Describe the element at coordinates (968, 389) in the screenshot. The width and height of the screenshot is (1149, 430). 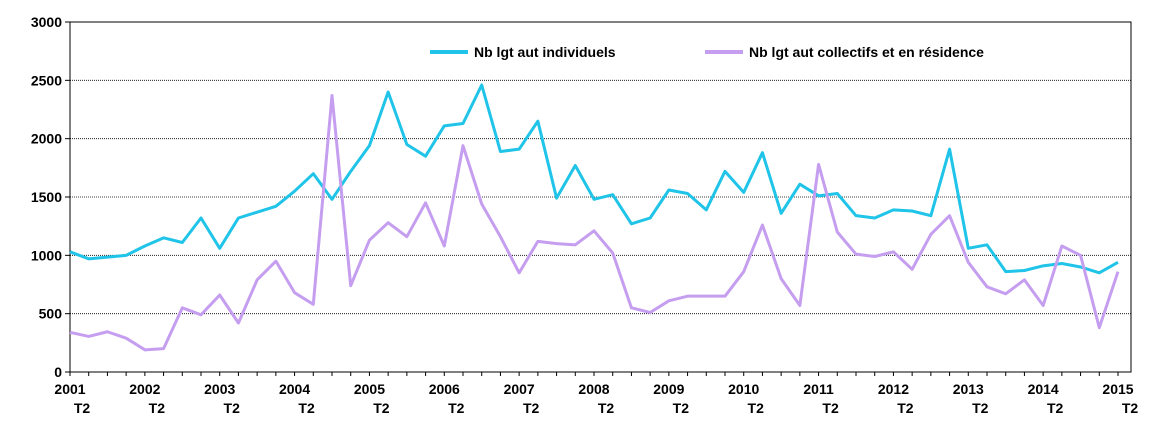
I see `x-tick-label: 2013` at that location.